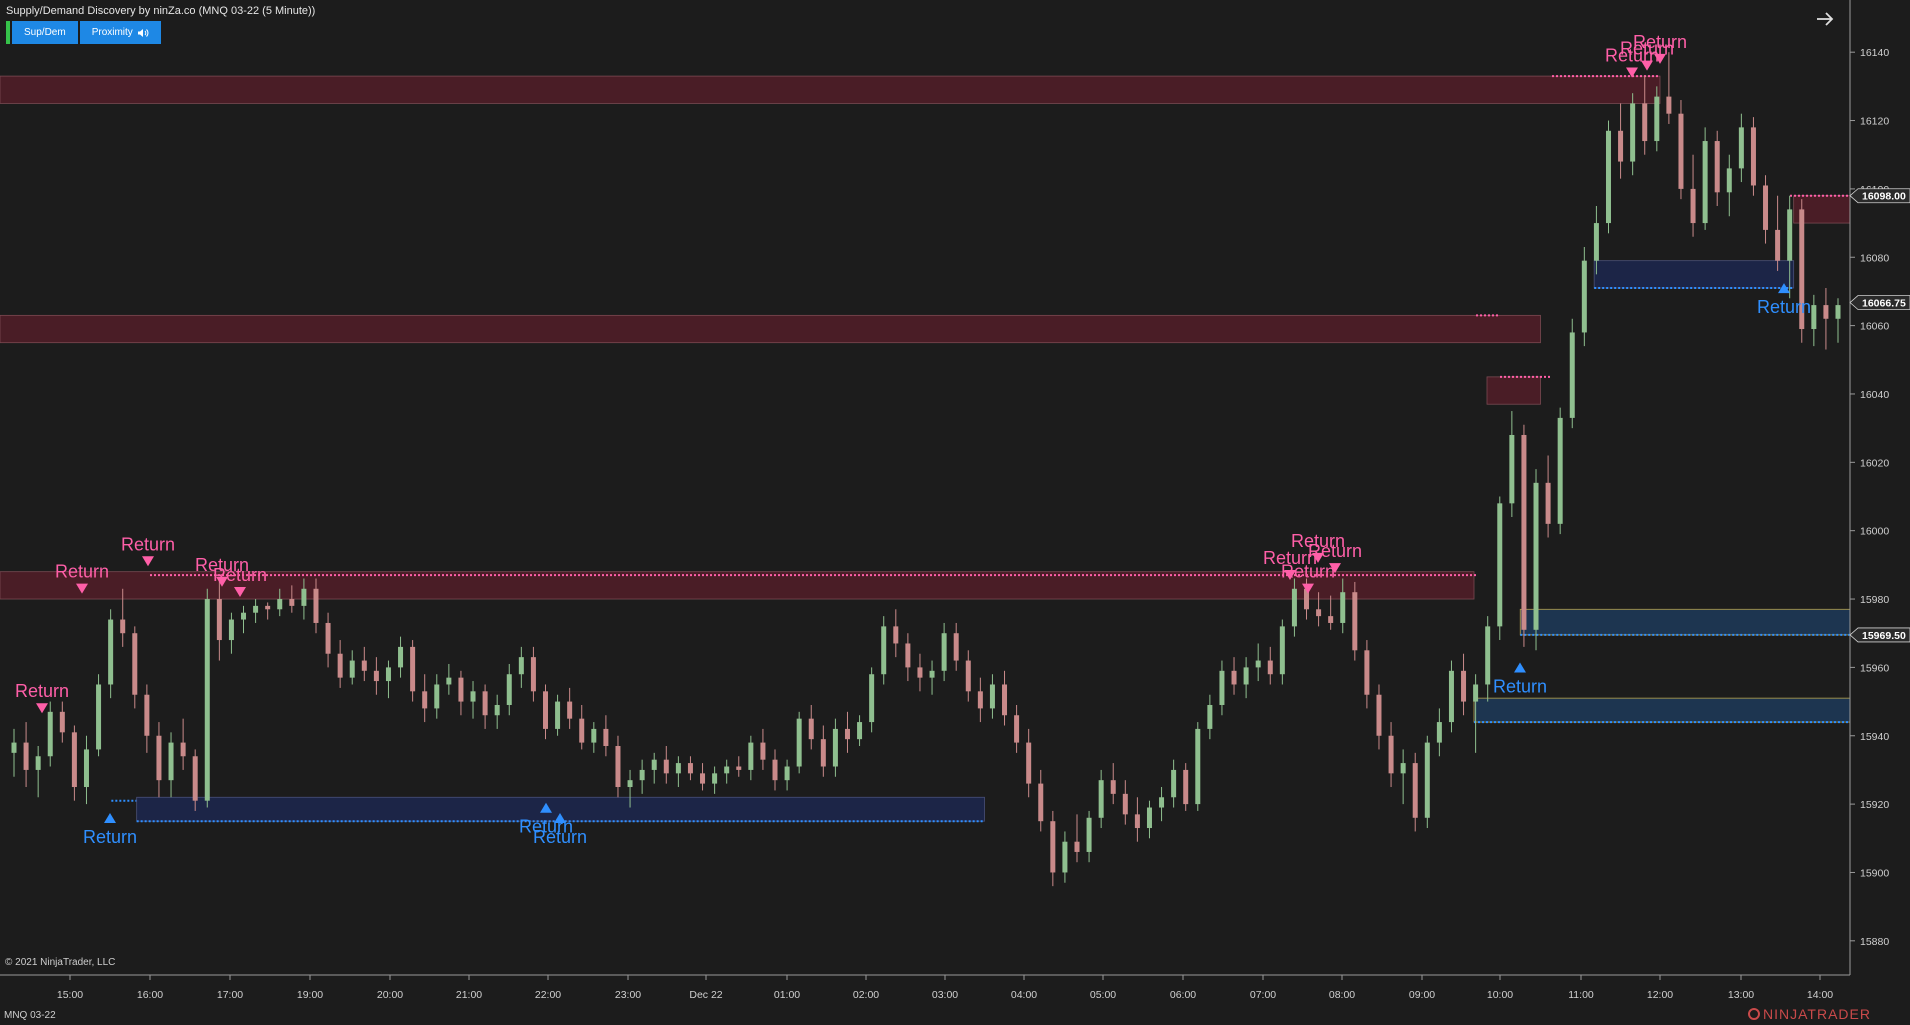 The height and width of the screenshot is (1025, 1910). I want to click on price-tick-label: 15960, so click(1874, 668).